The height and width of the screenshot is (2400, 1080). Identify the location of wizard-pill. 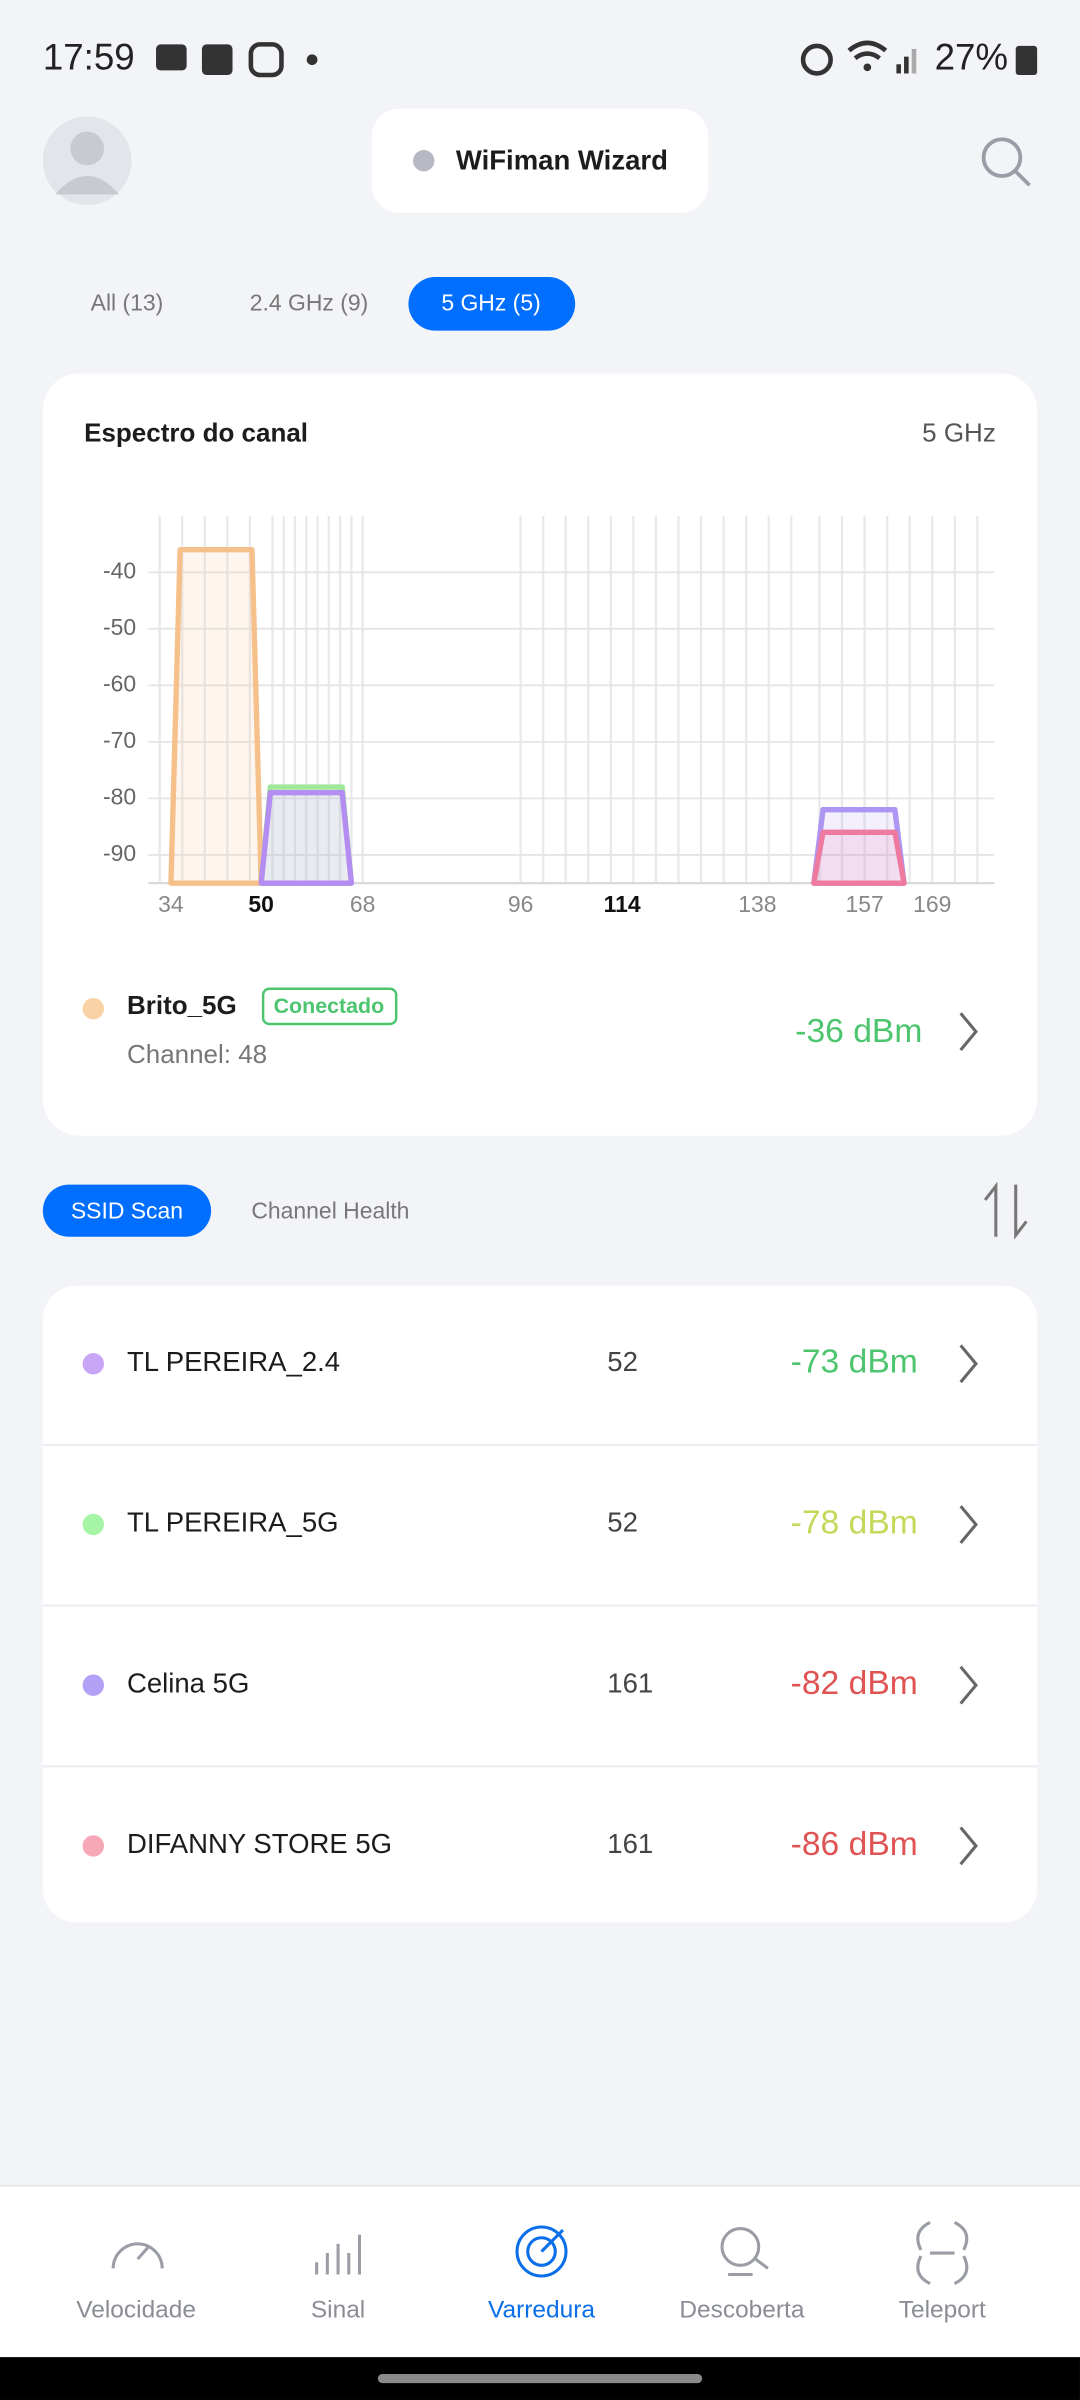
(540, 160).